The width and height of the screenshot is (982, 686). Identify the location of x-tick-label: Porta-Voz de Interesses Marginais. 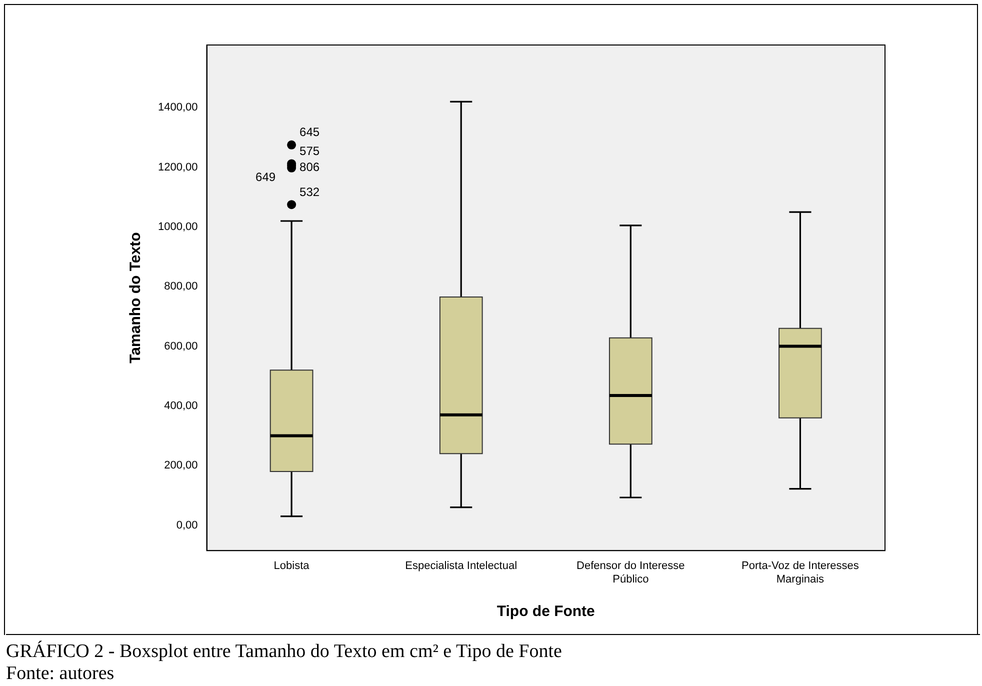
(801, 573).